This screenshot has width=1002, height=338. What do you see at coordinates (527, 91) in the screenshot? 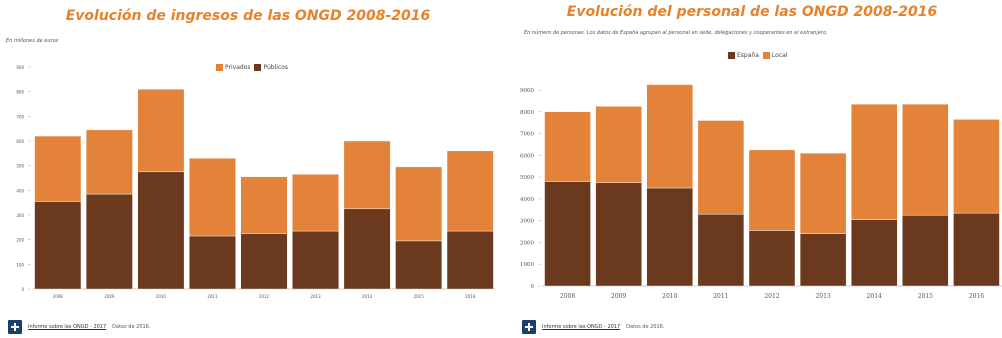
I see `y-tick-label: 9000` at bounding box center [527, 91].